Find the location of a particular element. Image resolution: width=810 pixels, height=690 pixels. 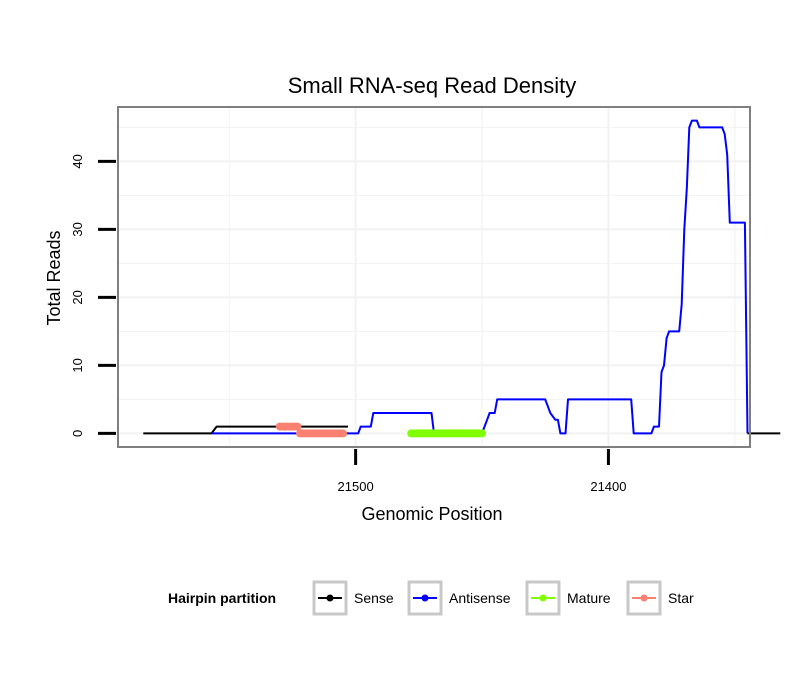

mature-point is located at coordinates (482, 433).